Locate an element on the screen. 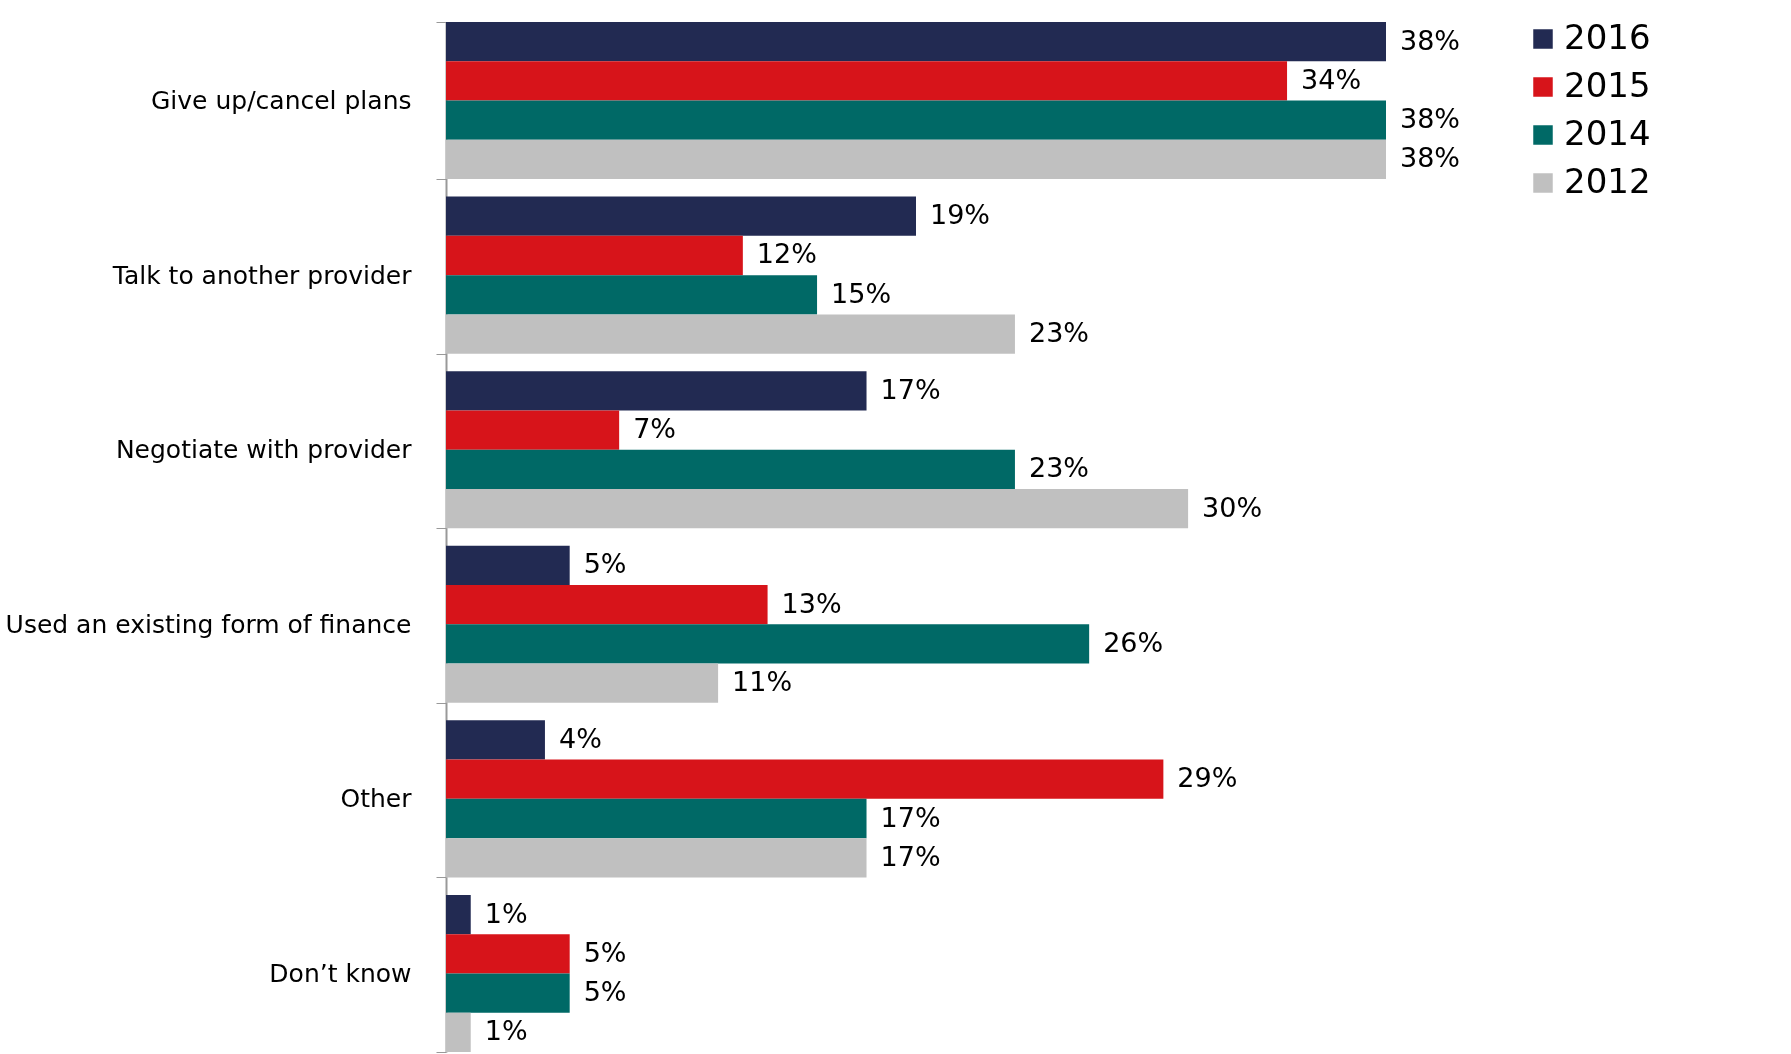 This screenshot has height=1054, width=1791. data-label: 15% is located at coordinates (861, 293).